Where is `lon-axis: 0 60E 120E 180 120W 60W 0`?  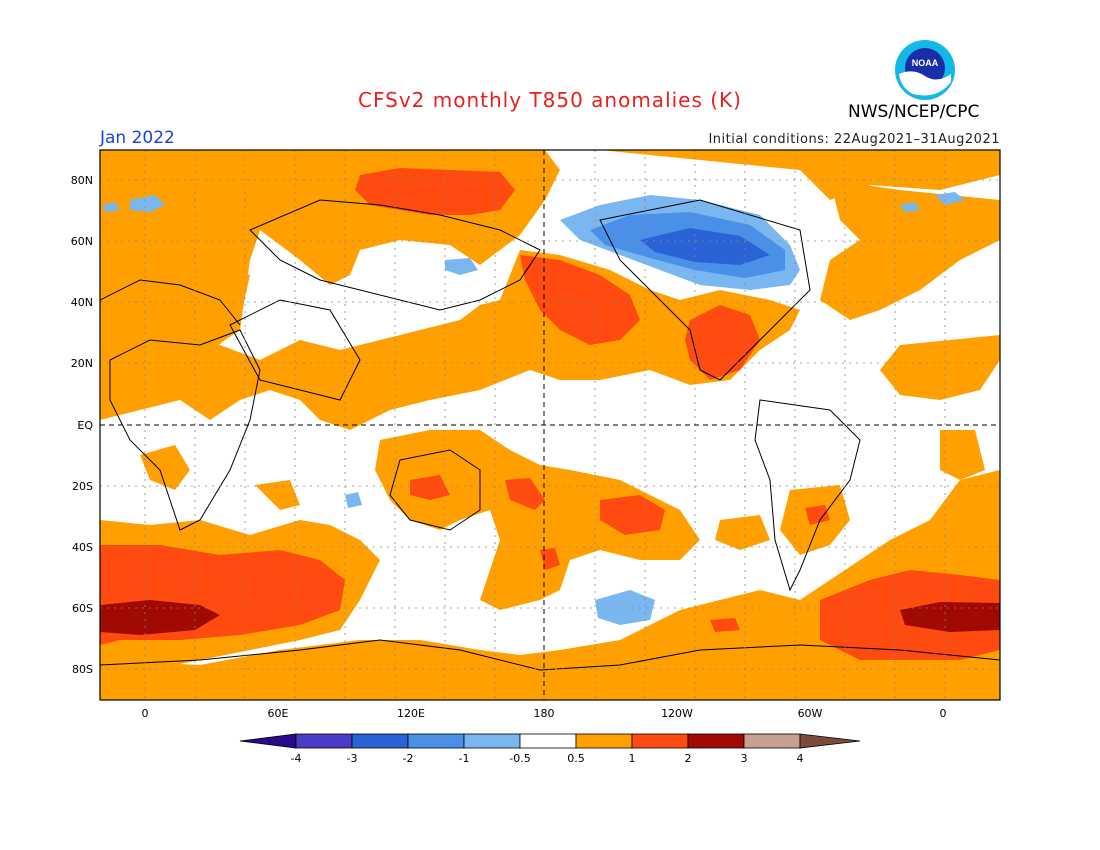
lon-axis: 0 60E 120E 180 120W 60W 0 is located at coordinates (544, 713).